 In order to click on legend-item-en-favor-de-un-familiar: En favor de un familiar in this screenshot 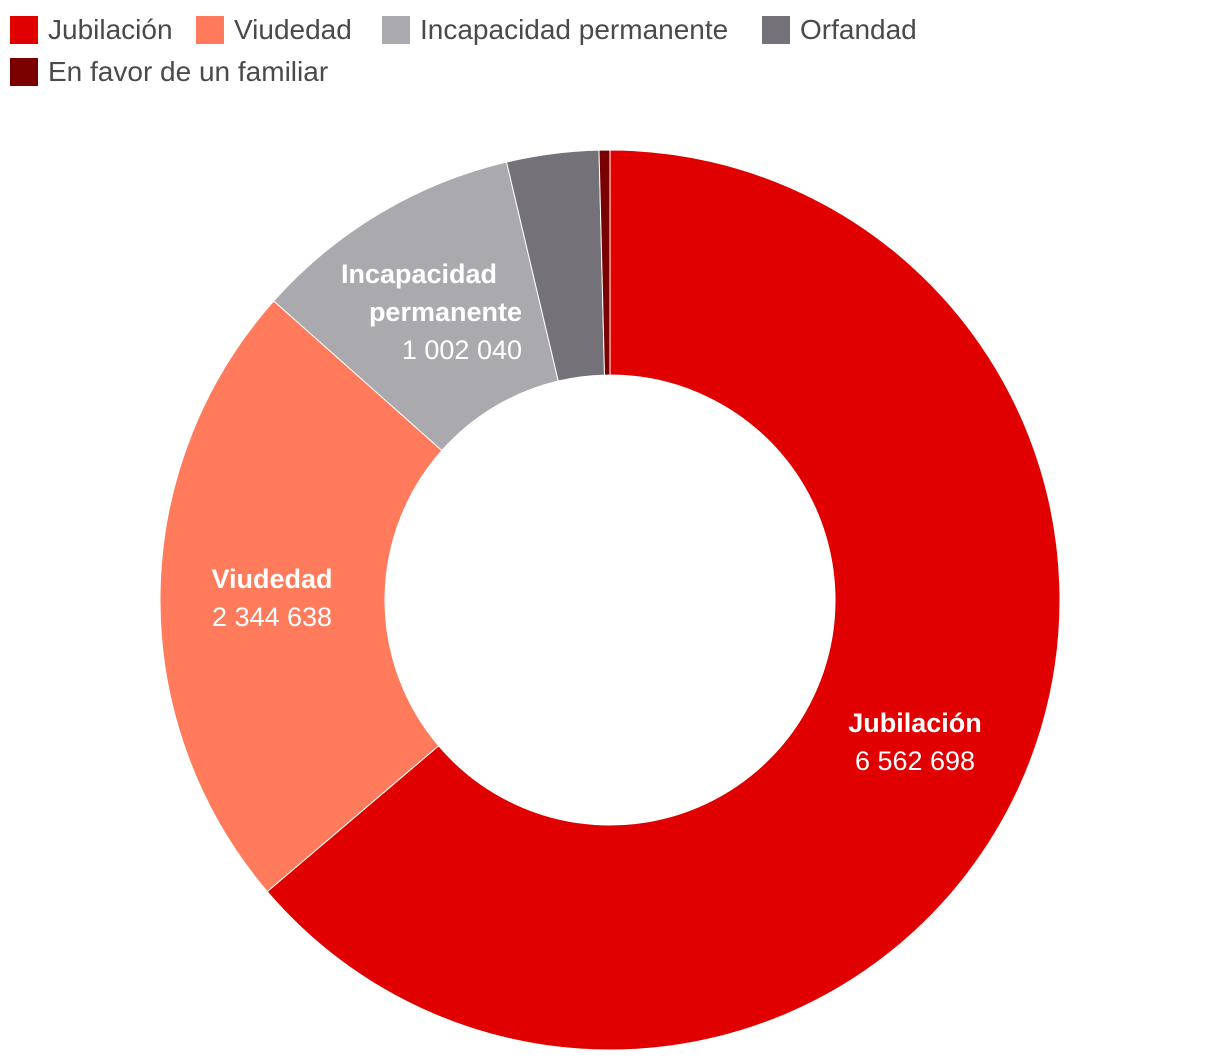, I will do `click(169, 72)`.